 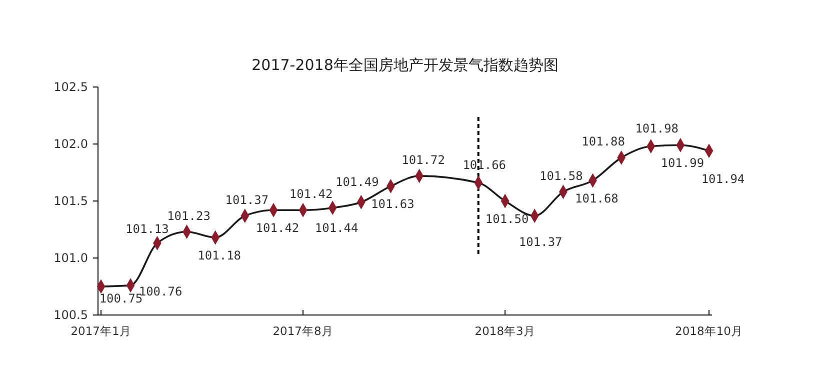 I want to click on y-tick-label: 102.0, so click(x=71, y=144).